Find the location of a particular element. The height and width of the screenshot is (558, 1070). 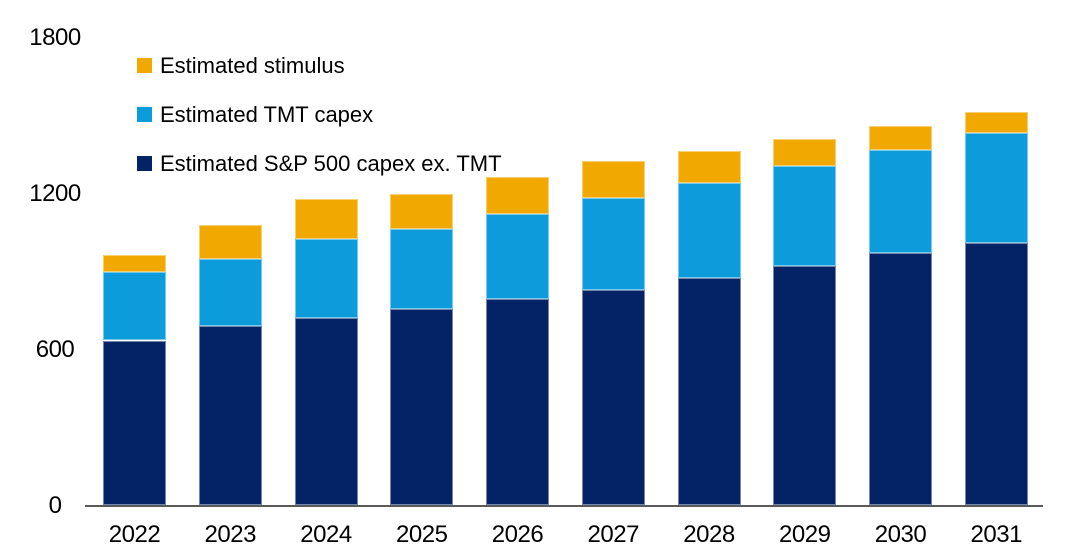

legend-item: Estimated TMT capex is located at coordinates (319, 114).